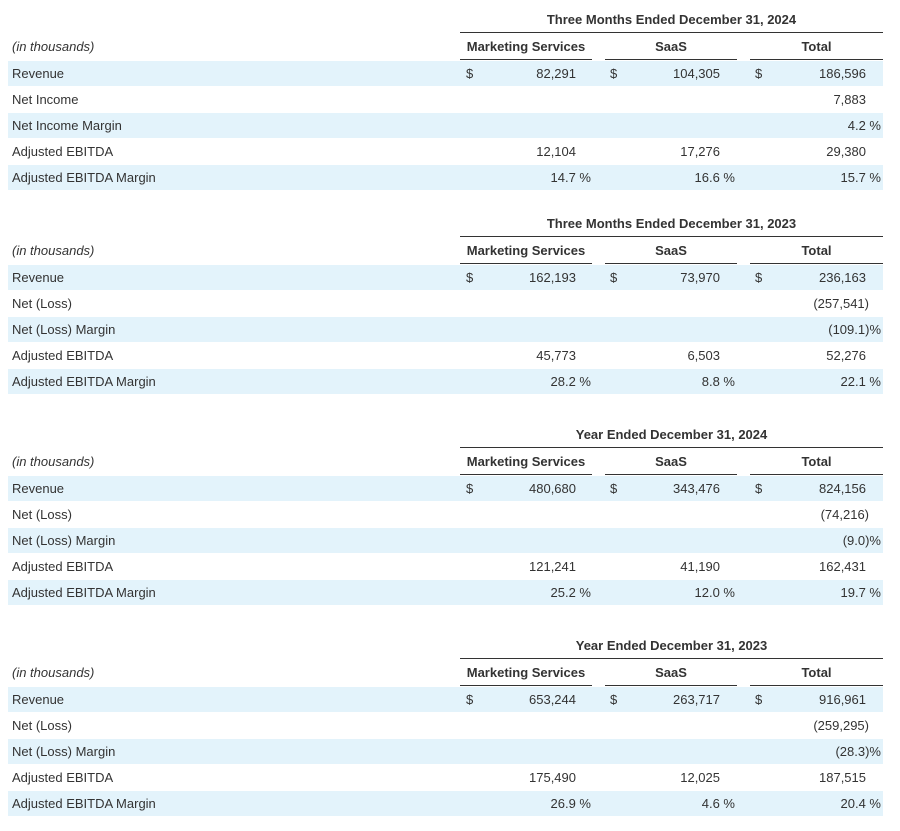 The width and height of the screenshot is (900, 831). What do you see at coordinates (552, 488) in the screenshot?
I see `cell-value: 480,680` at bounding box center [552, 488].